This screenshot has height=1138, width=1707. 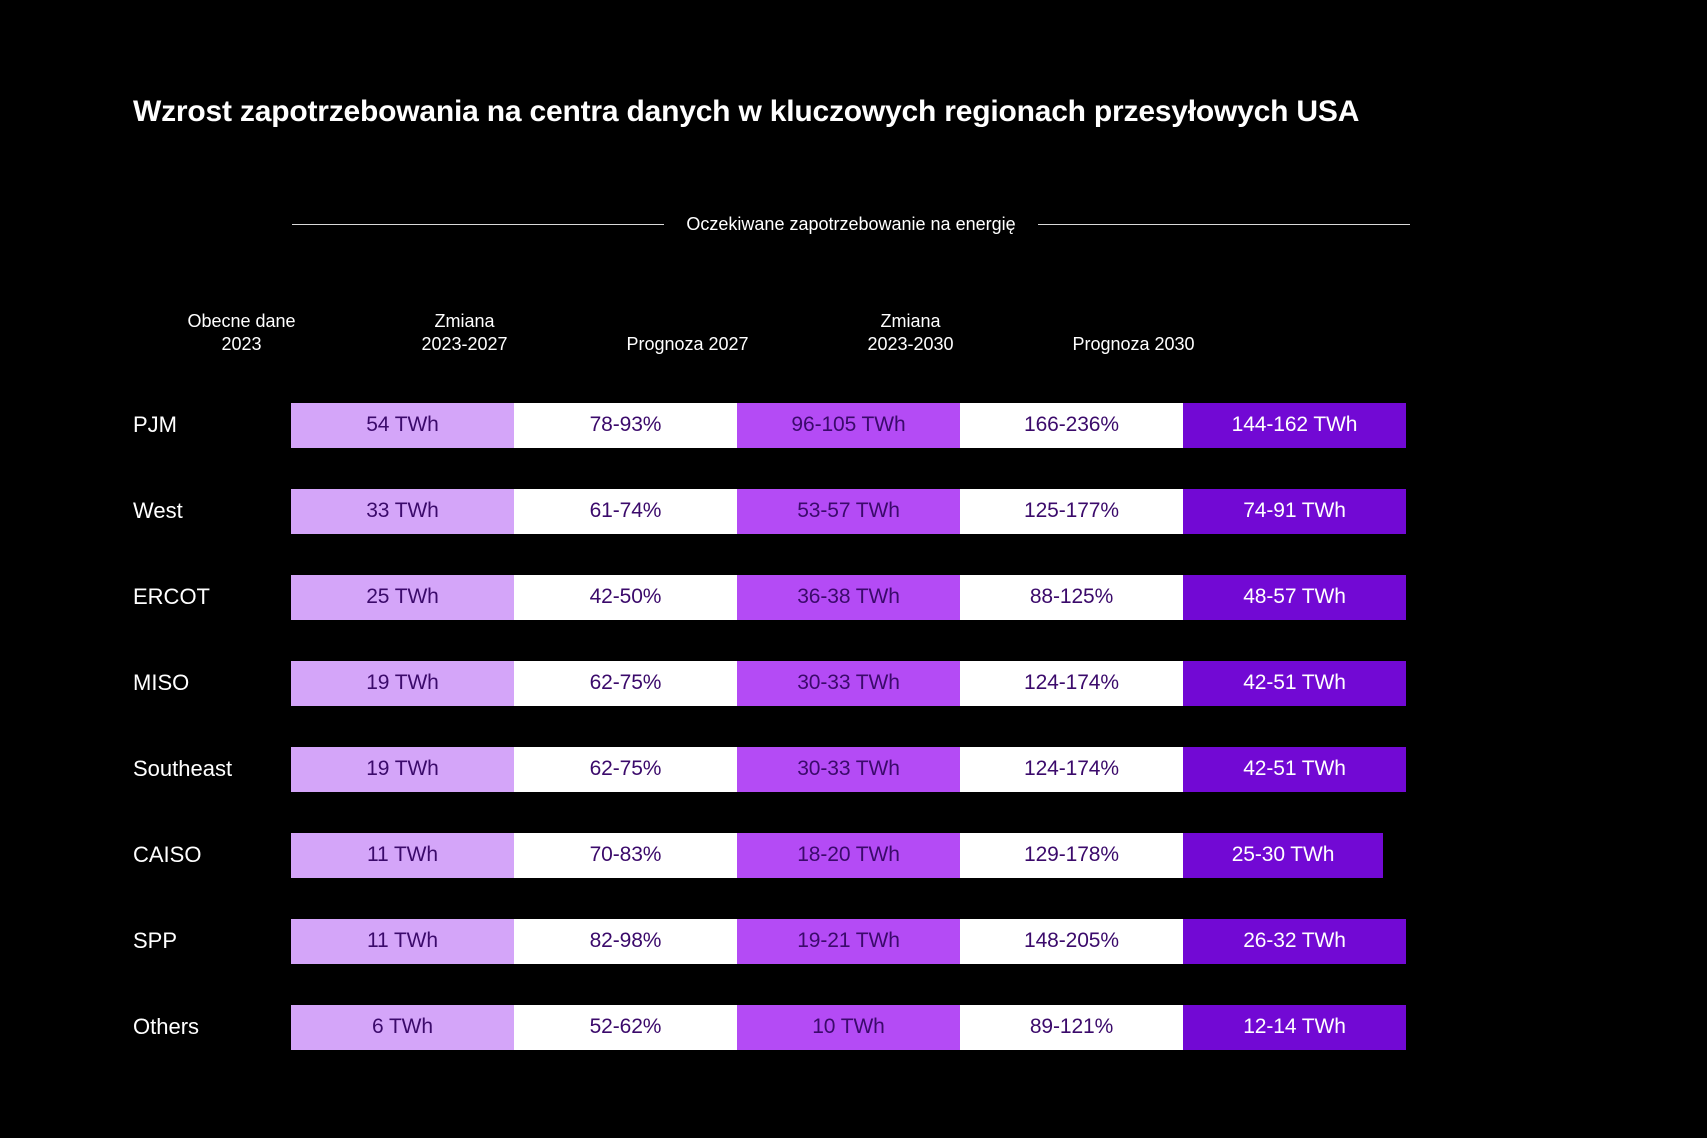 What do you see at coordinates (241, 320) in the screenshot?
I see `column-header-line1: Obecne dane` at bounding box center [241, 320].